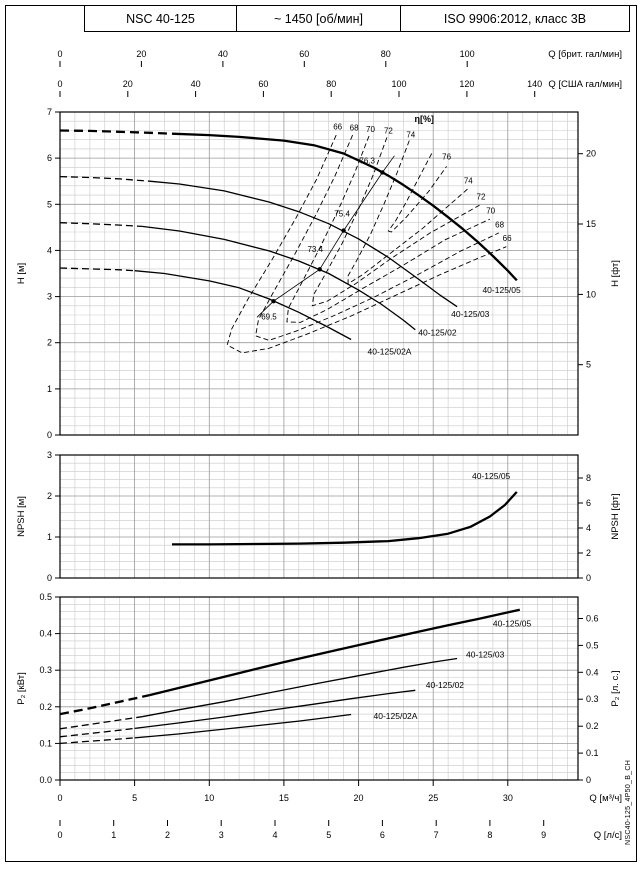 Image resolution: width=644 pixels, height=869 pixels. Describe the element at coordinates (21, 273) in the screenshot. I see `svg-text: H [м]` at that location.